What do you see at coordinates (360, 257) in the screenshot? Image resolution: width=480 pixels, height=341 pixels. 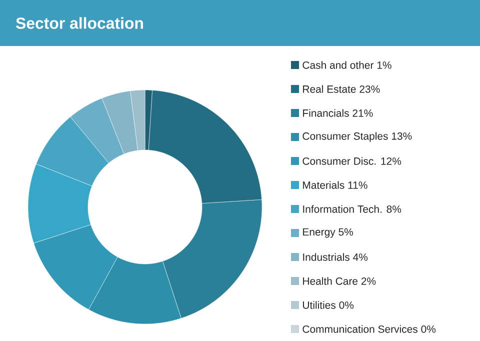 I see `data-label: 4%` at bounding box center [360, 257].